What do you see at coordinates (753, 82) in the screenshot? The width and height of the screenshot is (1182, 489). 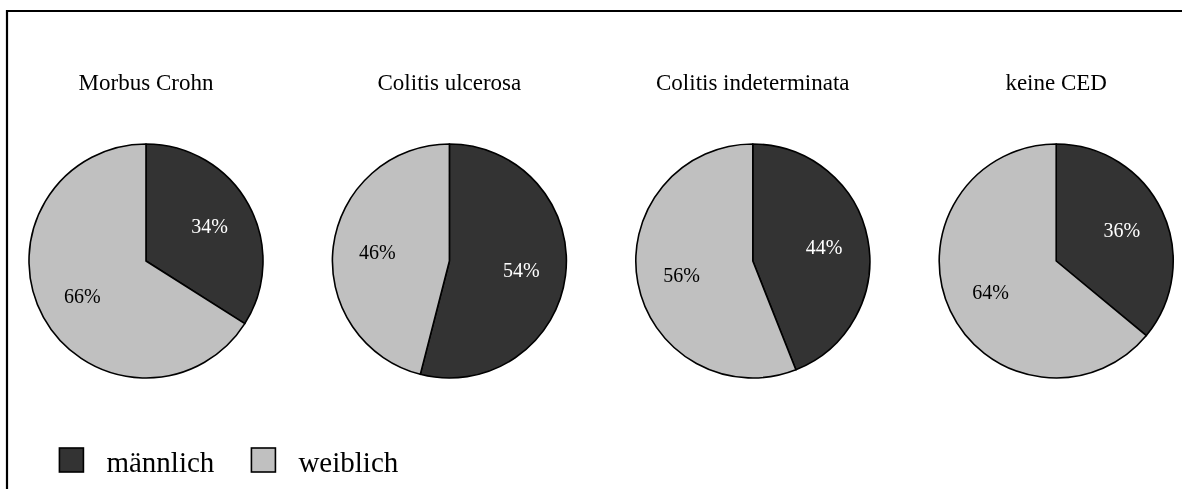 I see `chart-title: Colitis indeterminata` at bounding box center [753, 82].